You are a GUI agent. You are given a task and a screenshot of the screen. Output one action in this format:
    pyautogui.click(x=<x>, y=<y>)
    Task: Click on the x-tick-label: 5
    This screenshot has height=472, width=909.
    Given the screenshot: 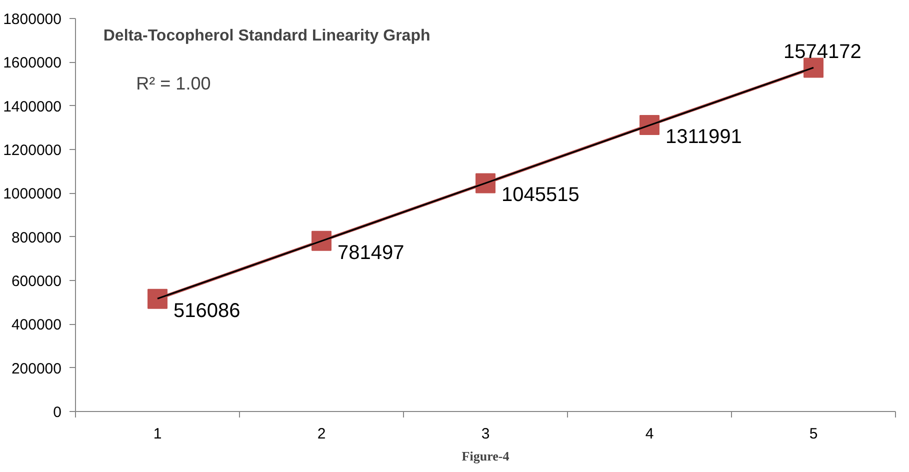 What is the action you would take?
    pyautogui.click(x=813, y=434)
    